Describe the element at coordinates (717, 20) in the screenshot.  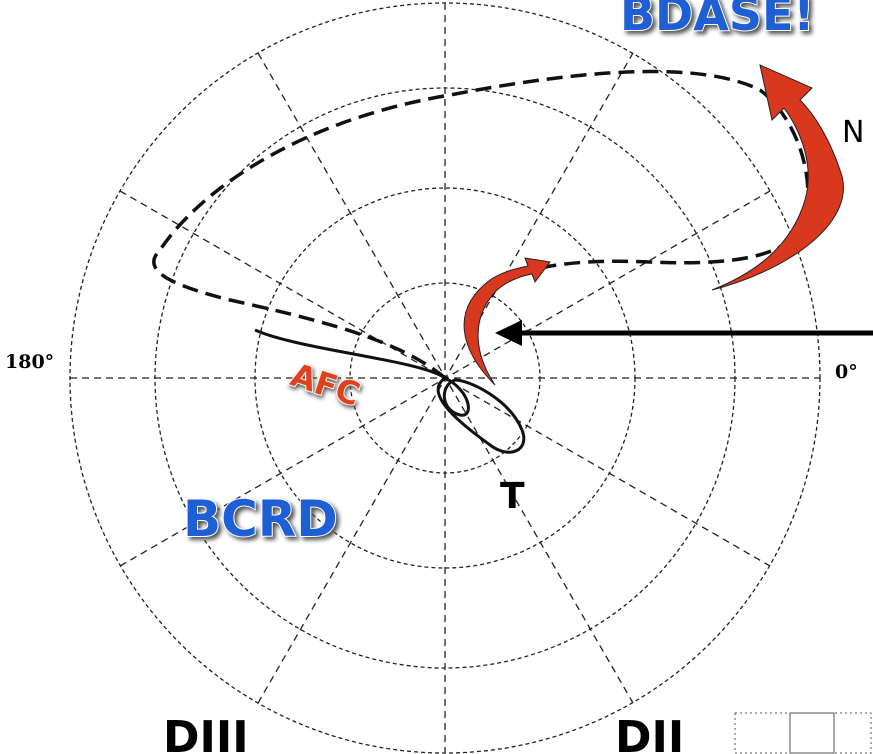
I see `banner-label: BDASE!` at that location.